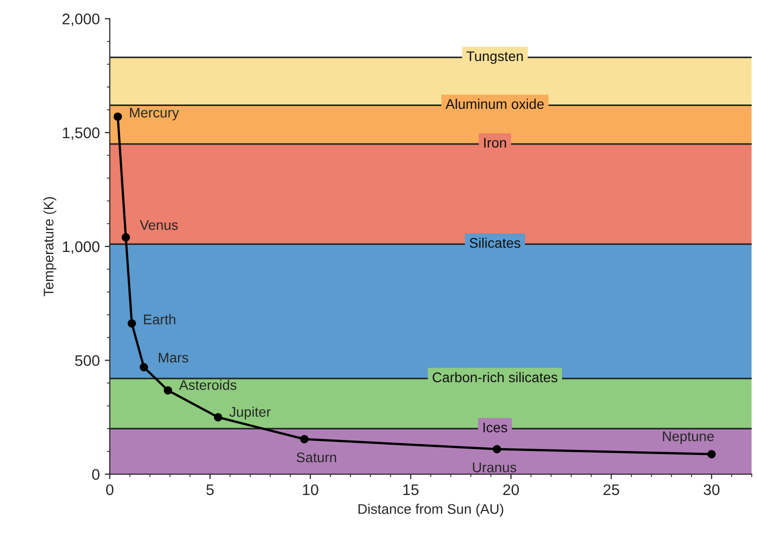  What do you see at coordinates (310, 490) in the screenshot?
I see `x-tick-label: 10` at bounding box center [310, 490].